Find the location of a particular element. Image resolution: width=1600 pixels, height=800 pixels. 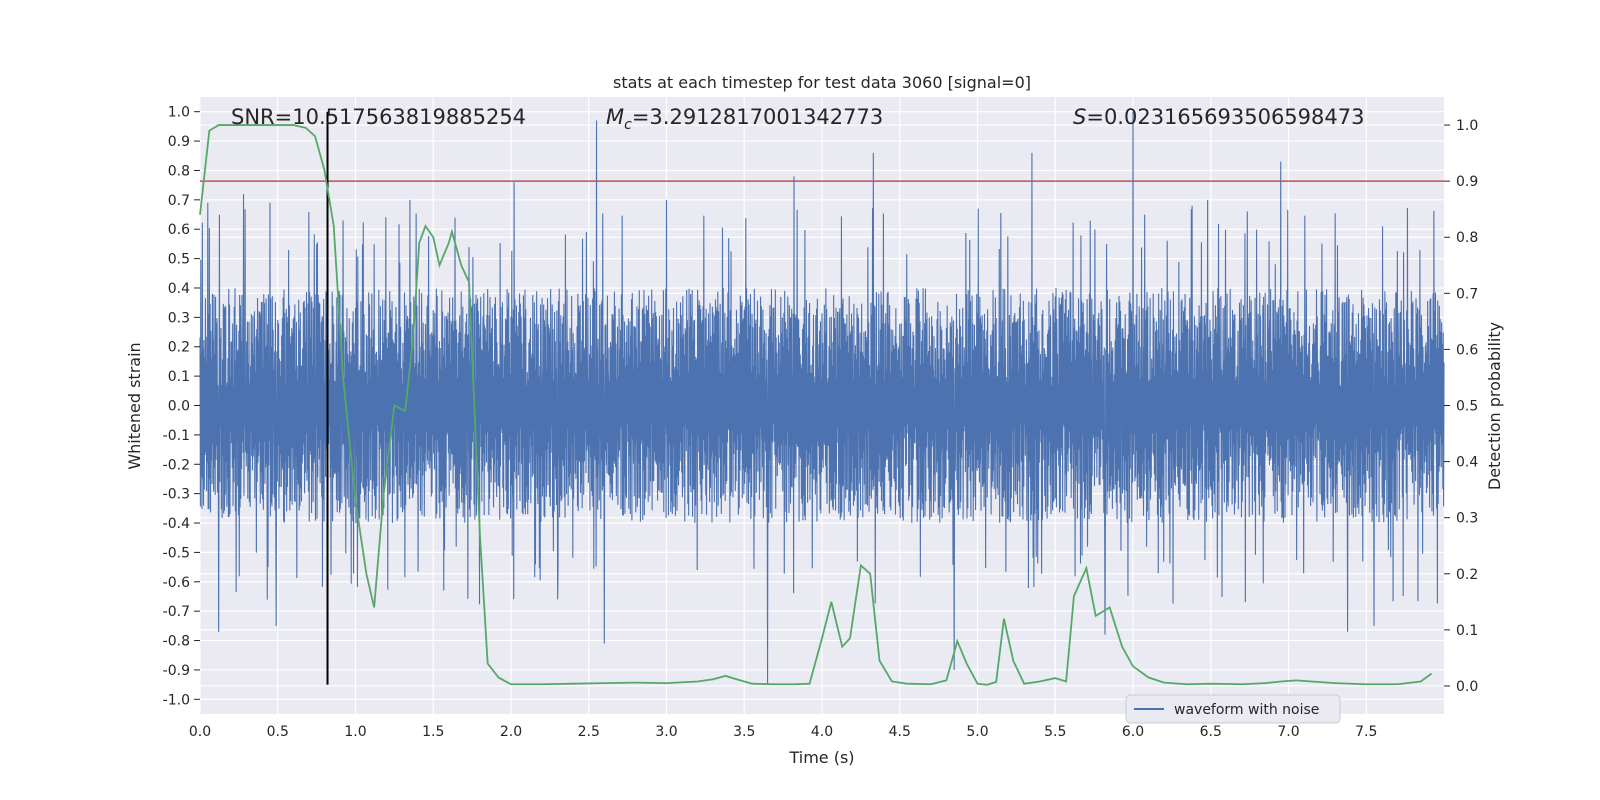

left-y-tick-label: -0.6 is located at coordinates (176, 583).